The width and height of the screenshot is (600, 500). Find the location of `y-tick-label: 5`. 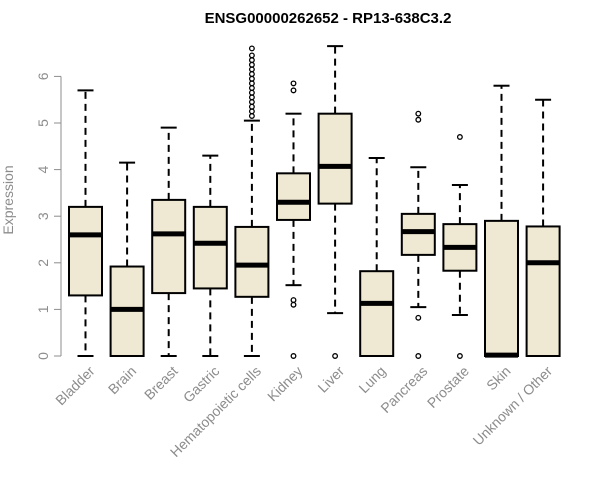

y-tick-label: 5 is located at coordinates (43, 123).